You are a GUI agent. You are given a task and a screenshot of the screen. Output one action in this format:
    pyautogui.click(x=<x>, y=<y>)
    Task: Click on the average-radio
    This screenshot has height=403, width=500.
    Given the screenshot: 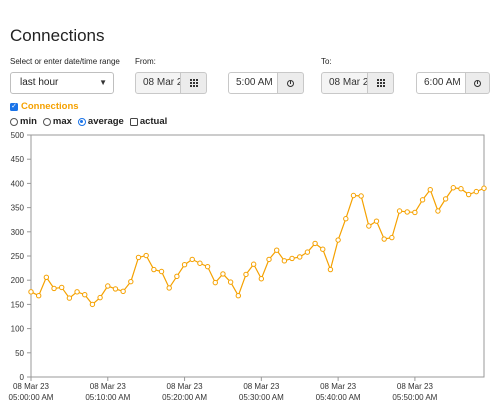 What is the action you would take?
    pyautogui.click(x=81, y=121)
    